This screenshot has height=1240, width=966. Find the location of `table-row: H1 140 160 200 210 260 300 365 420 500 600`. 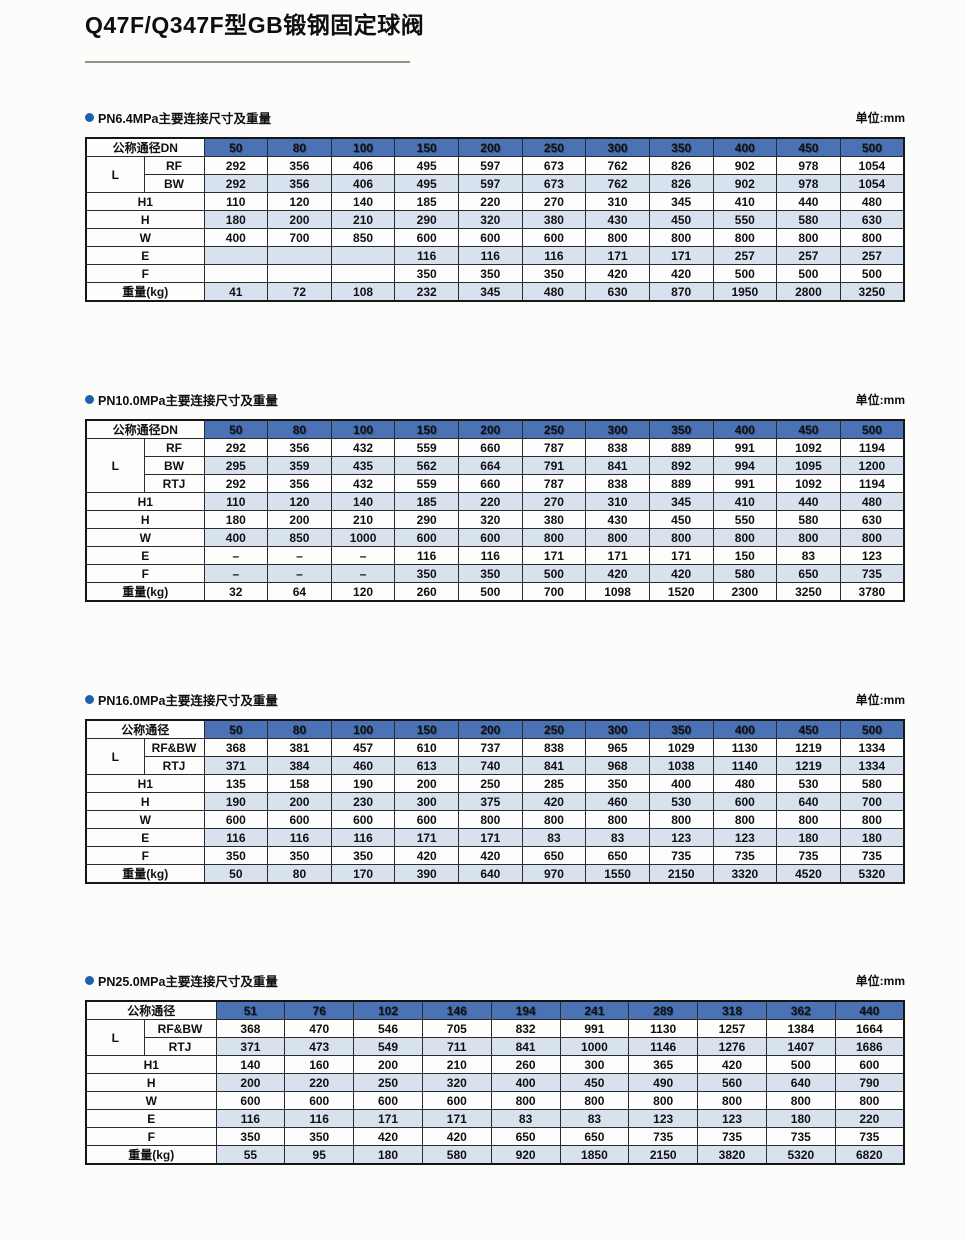

table-row: H1 140 160 200 210 260 300 365 420 500 600 is located at coordinates (495, 1064).